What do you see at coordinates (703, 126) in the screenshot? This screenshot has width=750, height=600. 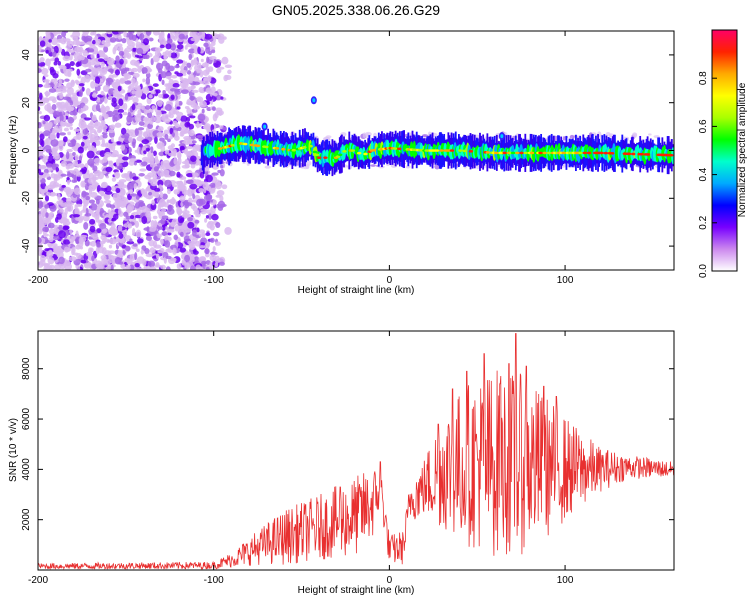 I see `colorbar-tick-label: 0.6` at bounding box center [703, 126].